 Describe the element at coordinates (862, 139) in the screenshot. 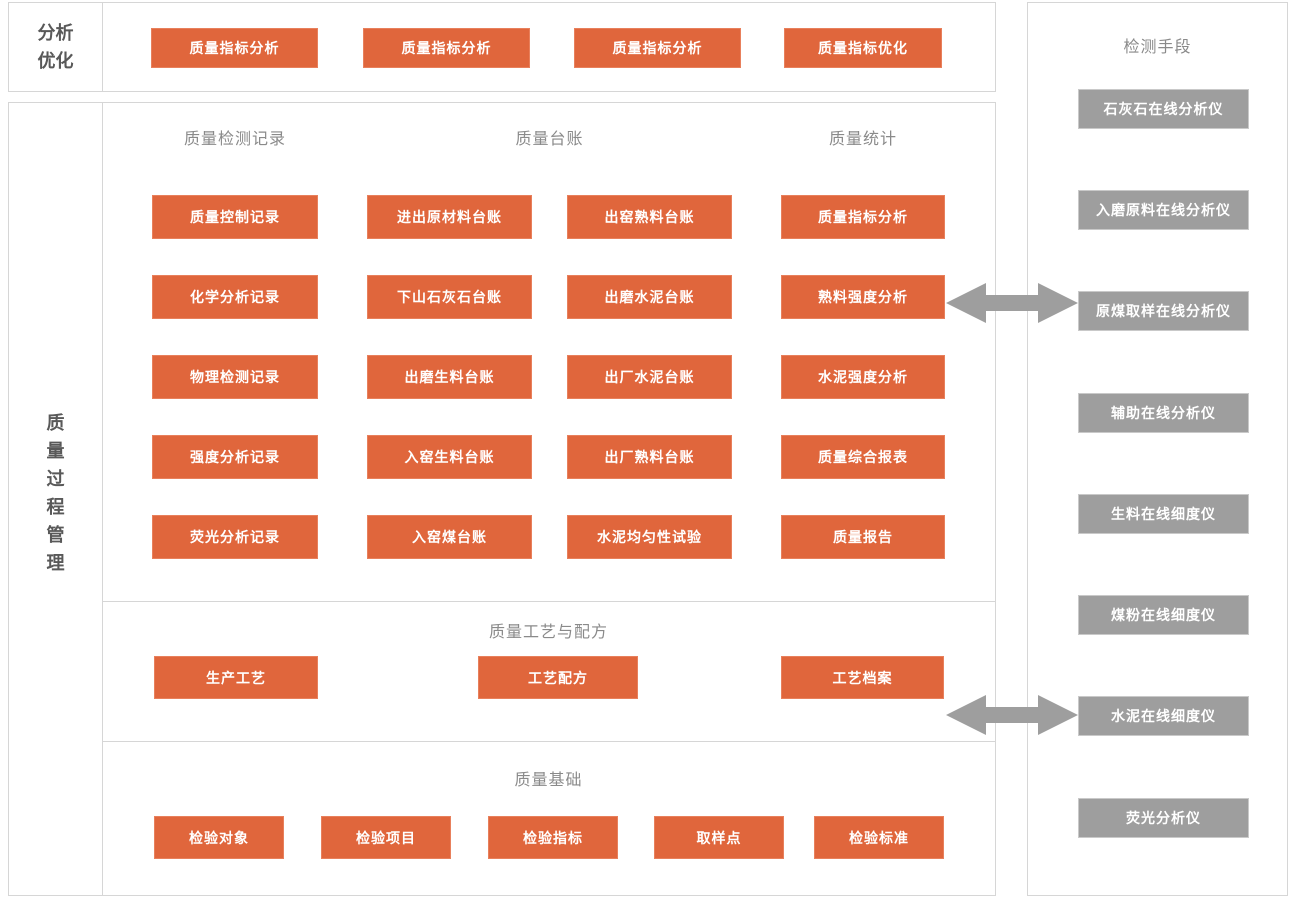

I see `stats-column-header: 质量统计` at that location.